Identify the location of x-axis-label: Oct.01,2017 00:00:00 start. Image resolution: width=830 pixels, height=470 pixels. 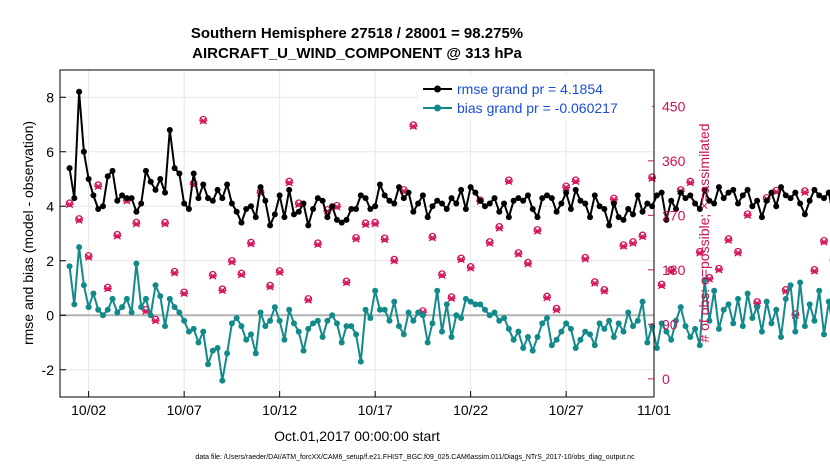
(357, 436).